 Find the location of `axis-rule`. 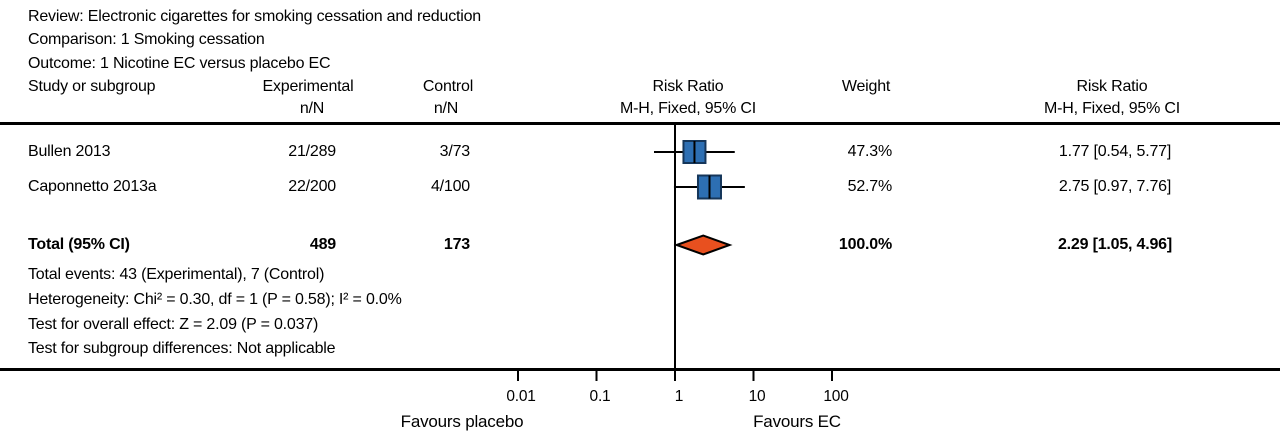

axis-rule is located at coordinates (640, 369).